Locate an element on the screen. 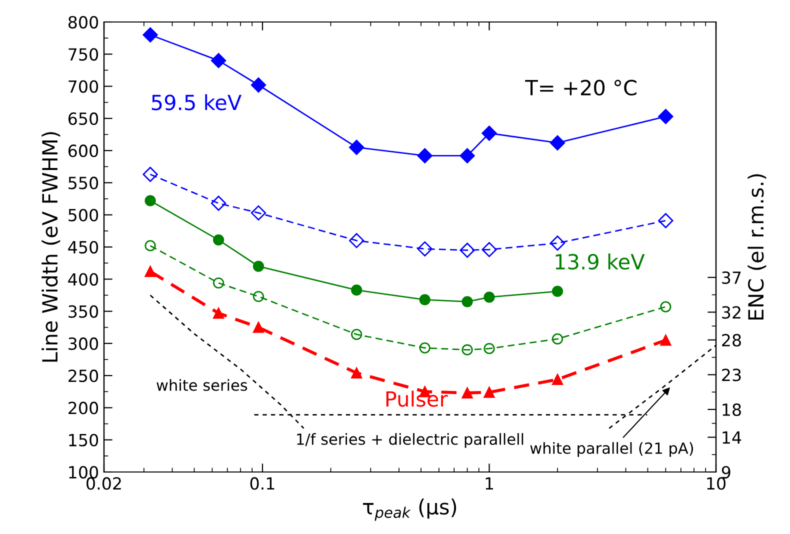 This screenshot has height=534, width=790. y2-tick-label: 14 is located at coordinates (732, 437).